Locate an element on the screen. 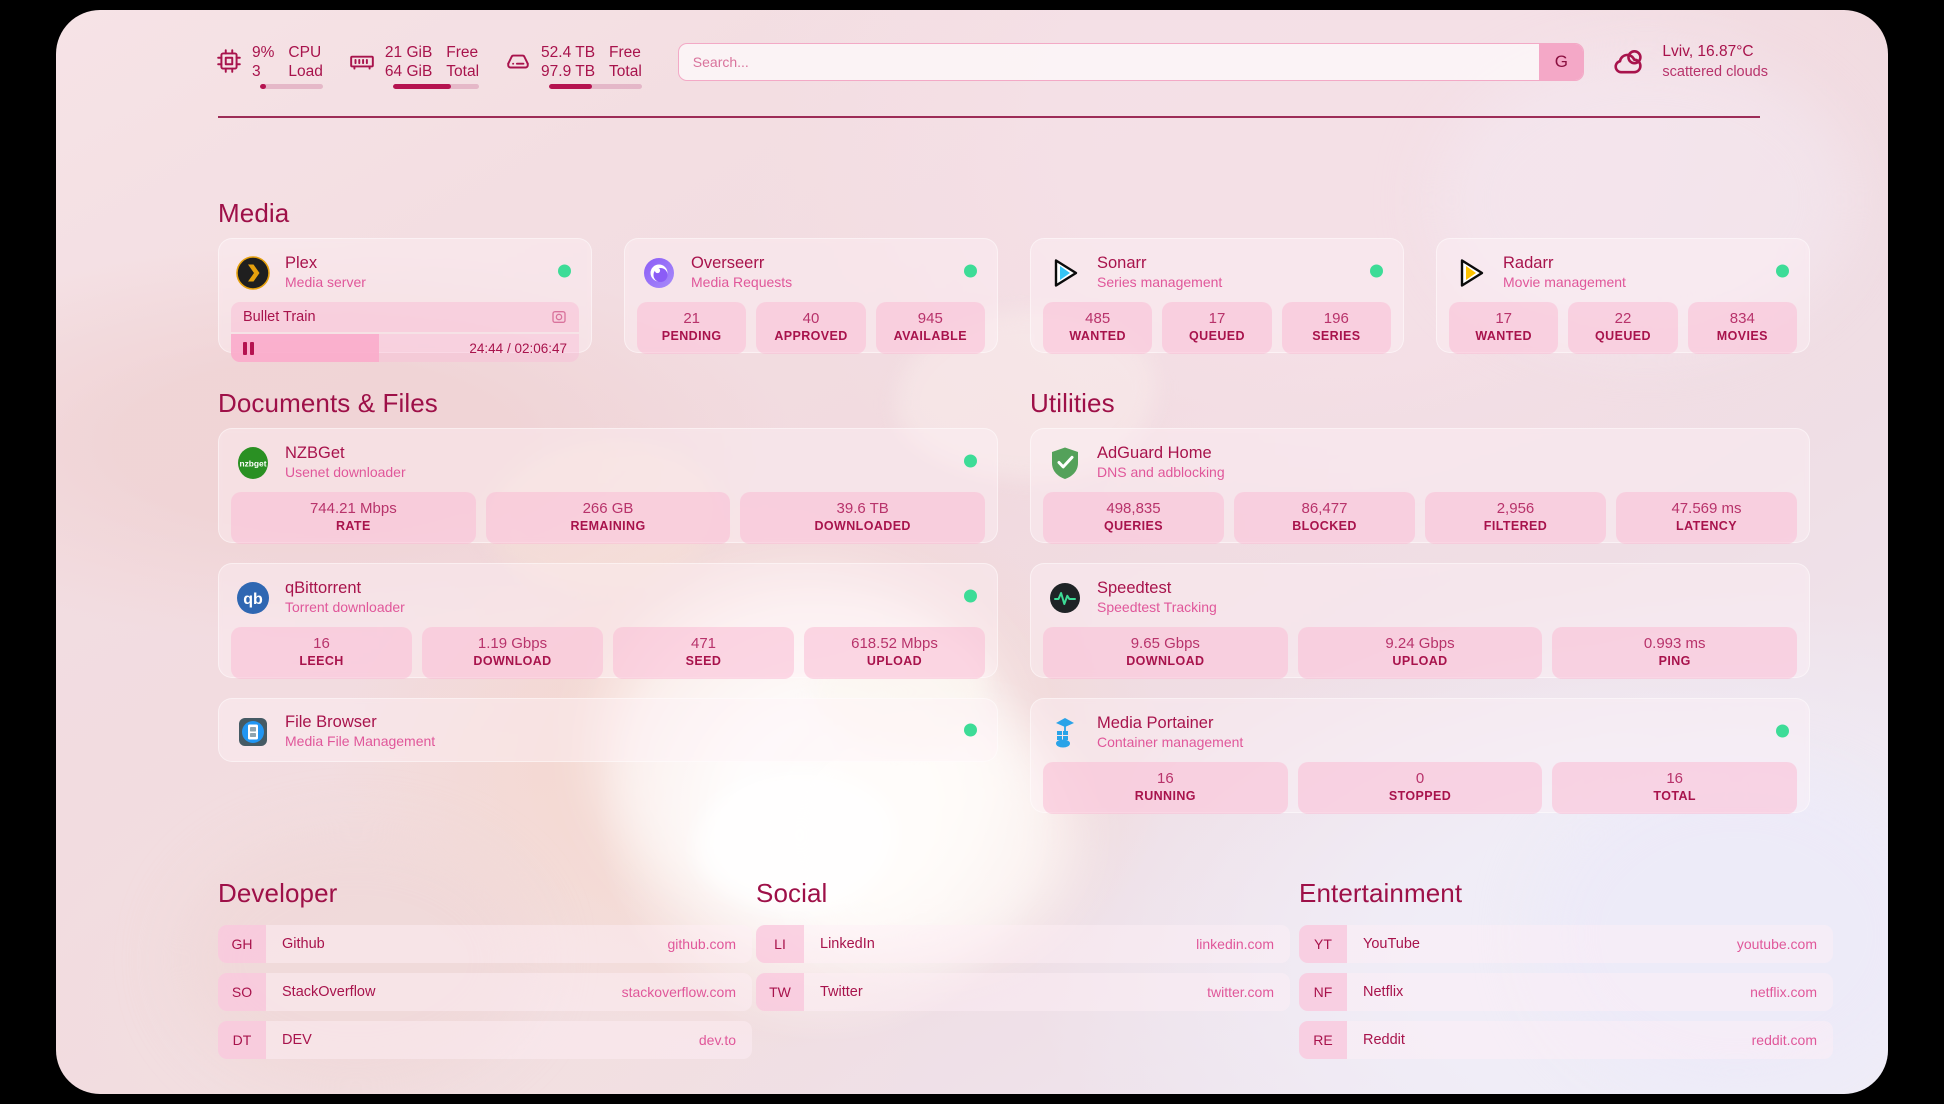  app-subtitle: Torrent downloader is located at coordinates (345, 607).